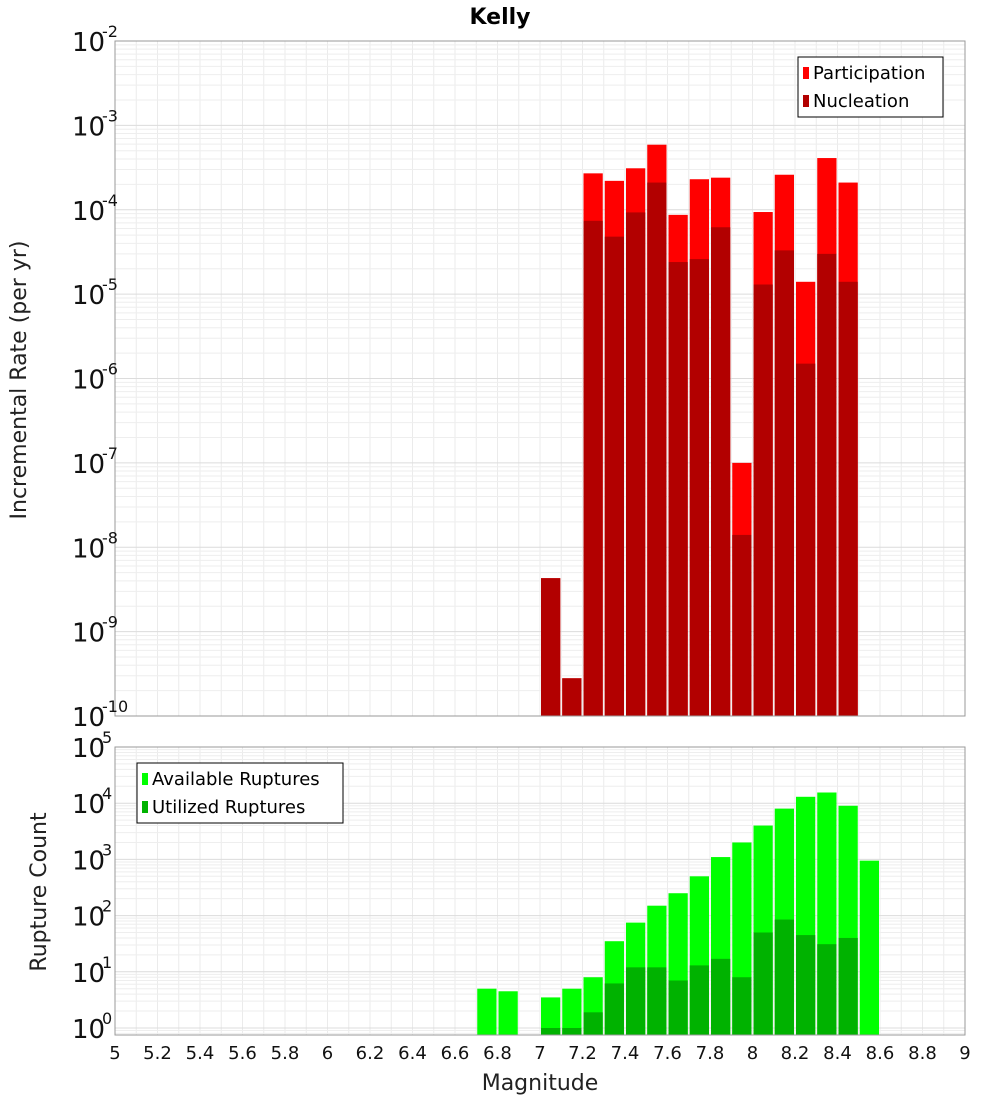 This screenshot has width=1000, height=1100. I want to click on bottom-legend: Available Ruptures Utilized Ruptures, so click(240, 793).